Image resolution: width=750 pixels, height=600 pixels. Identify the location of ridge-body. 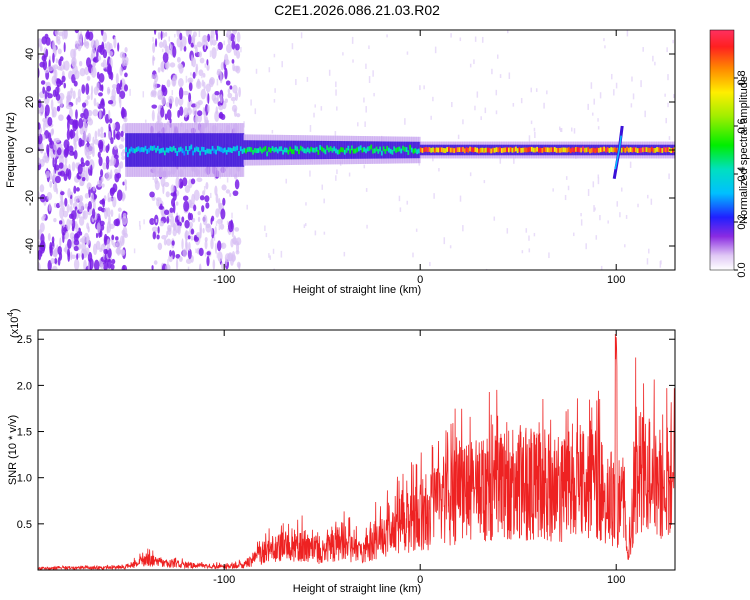
(177, 150).